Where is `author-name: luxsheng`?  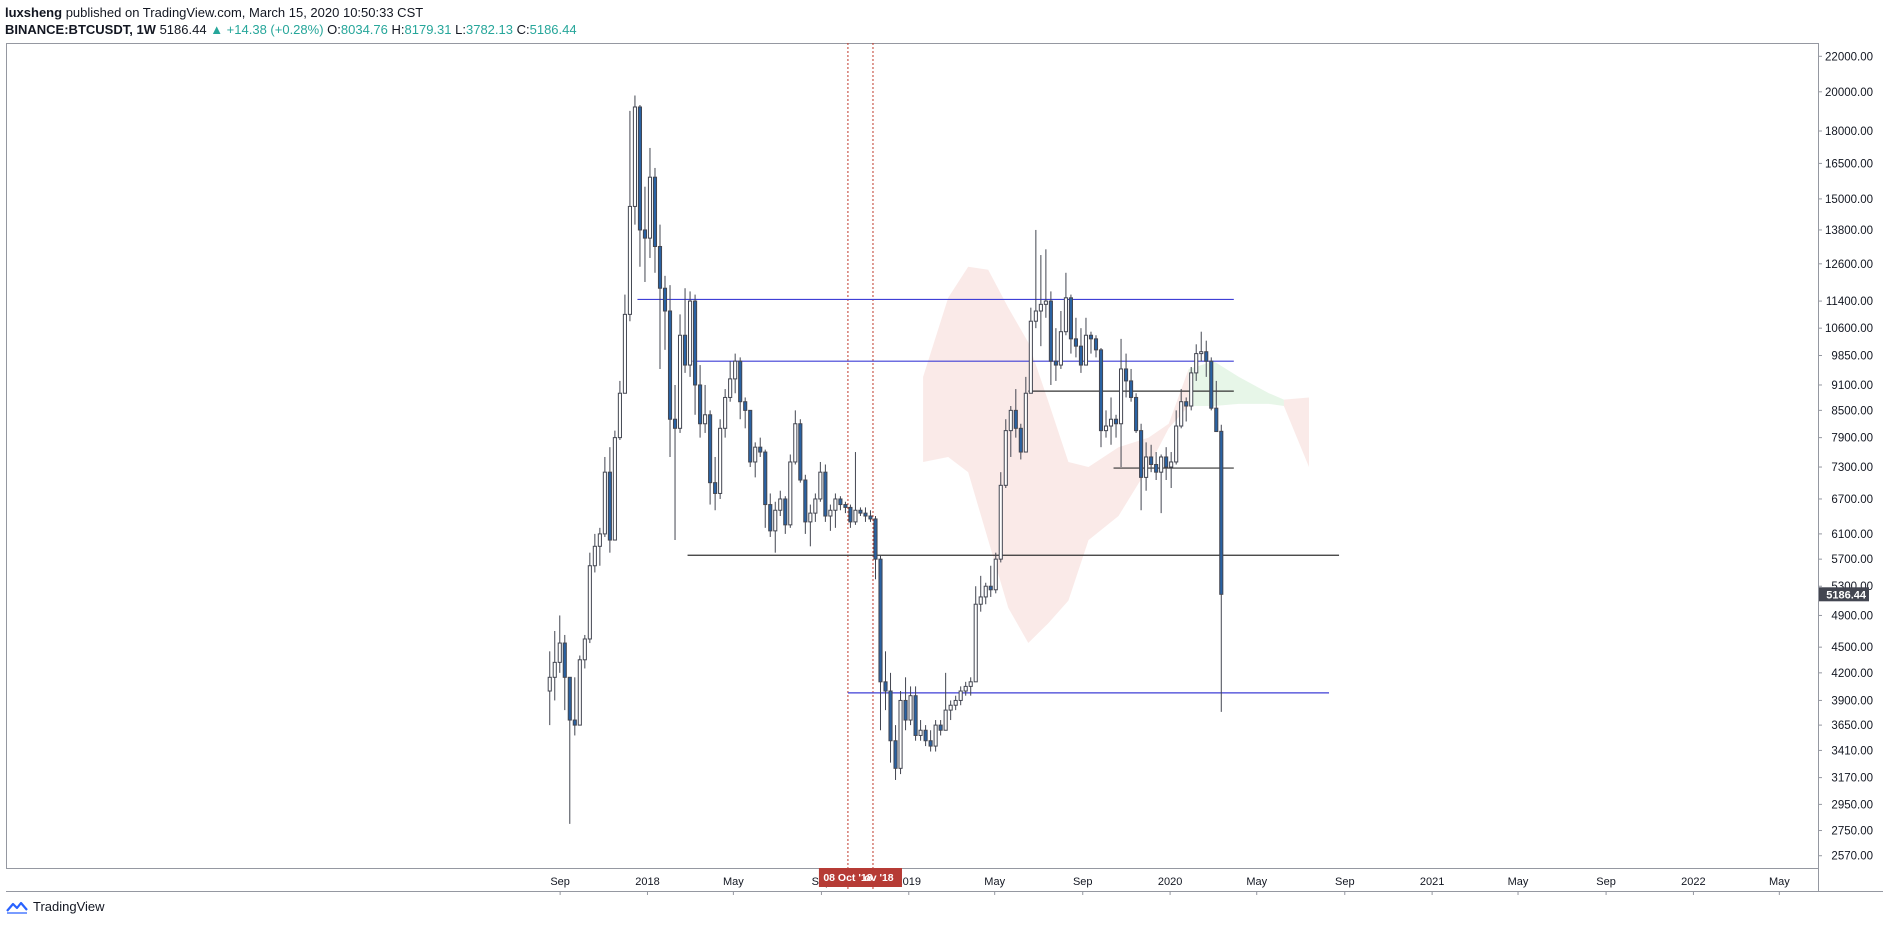
author-name: luxsheng is located at coordinates (34, 12).